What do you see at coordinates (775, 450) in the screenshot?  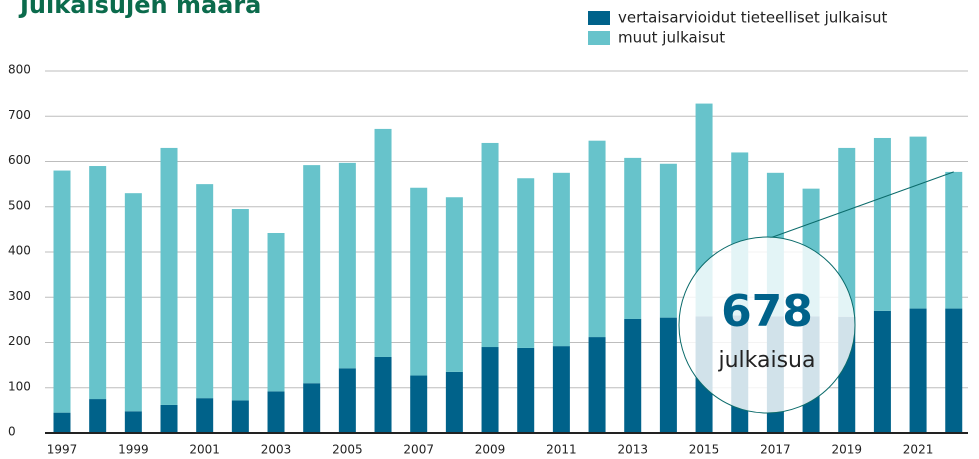 I see `x-tick-label: 2017` at bounding box center [775, 450].